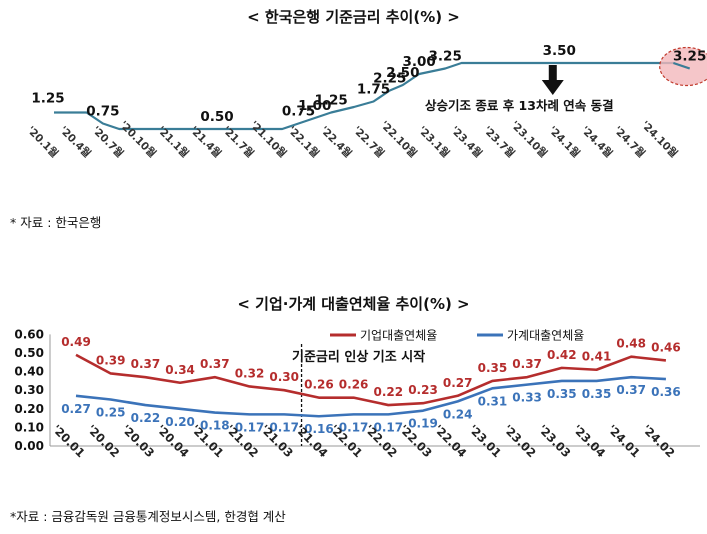 Image resolution: width=707 pixels, height=534 pixels. I want to click on rate-data-label: 2.50, so click(402, 73).